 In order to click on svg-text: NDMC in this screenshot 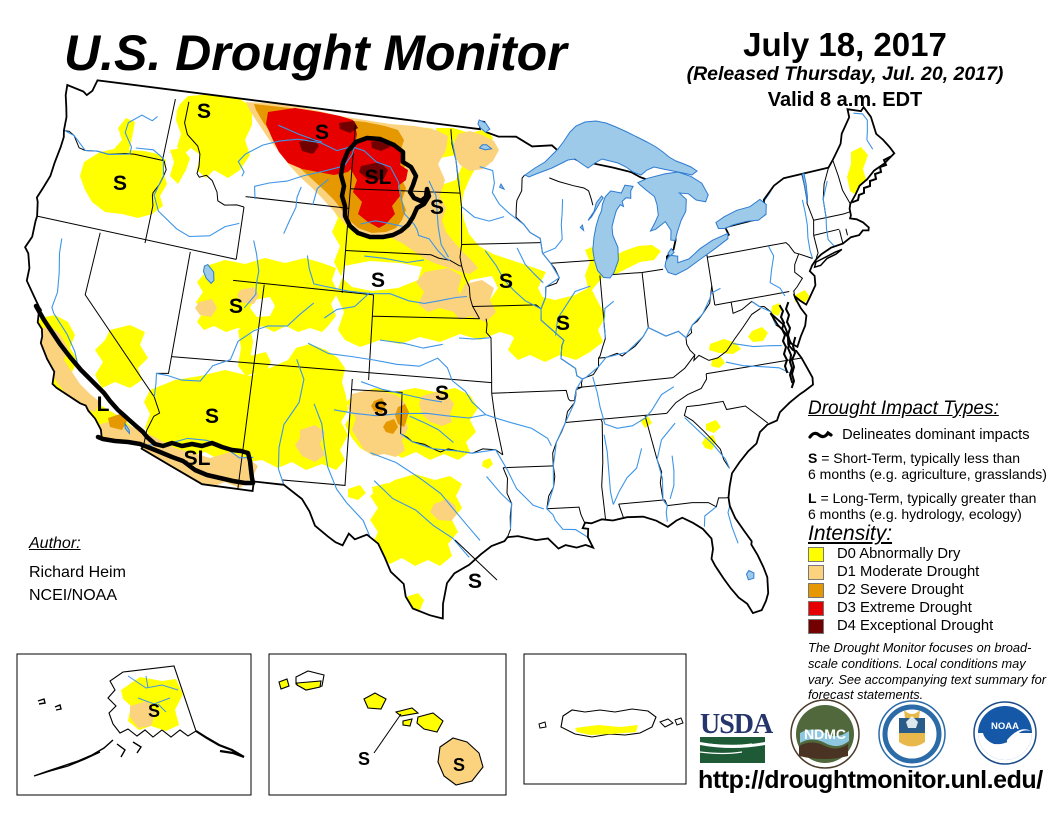, I will do `click(825, 734)`.